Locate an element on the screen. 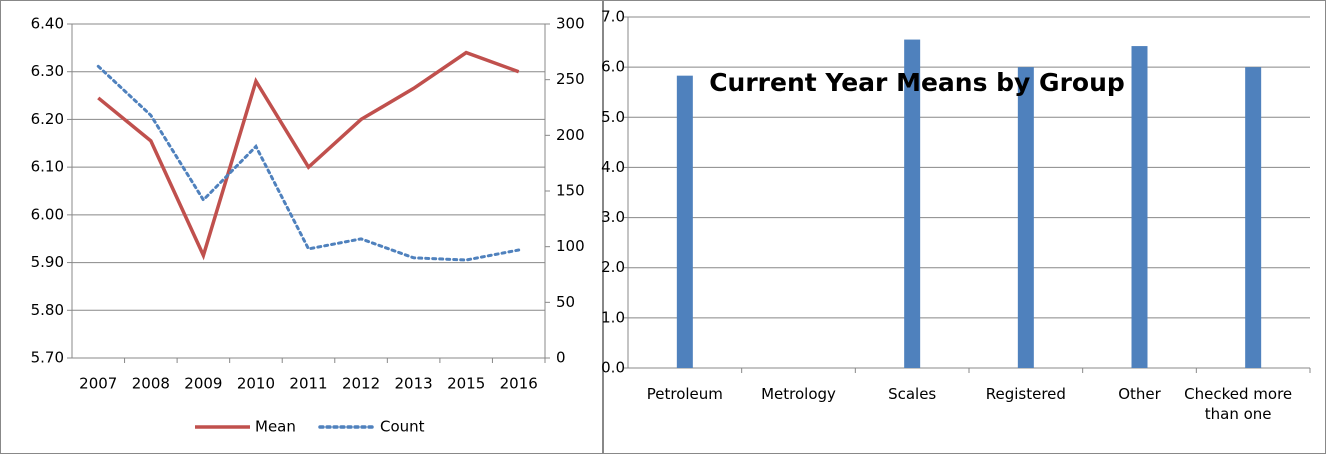 The height and width of the screenshot is (454, 1326). y-tick-label: 4.0 is located at coordinates (613, 167).